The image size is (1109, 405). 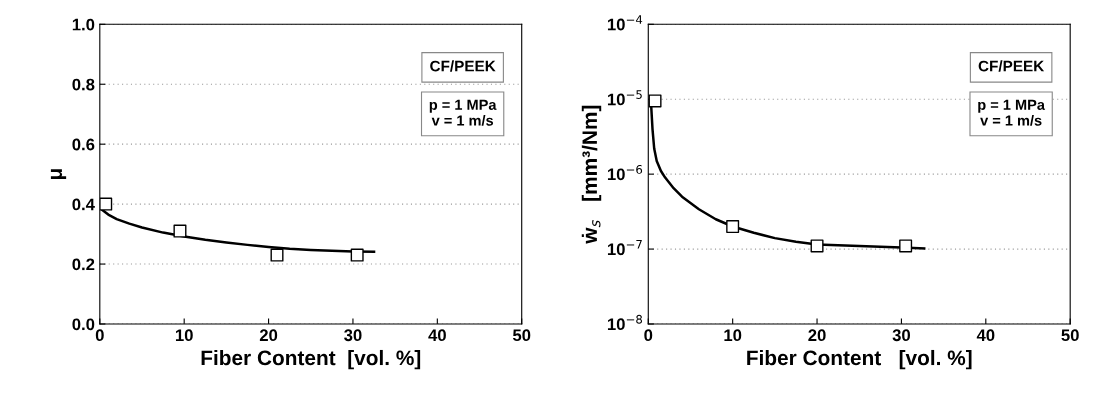 I want to click on y-axis-title: μ, so click(x=58, y=174).